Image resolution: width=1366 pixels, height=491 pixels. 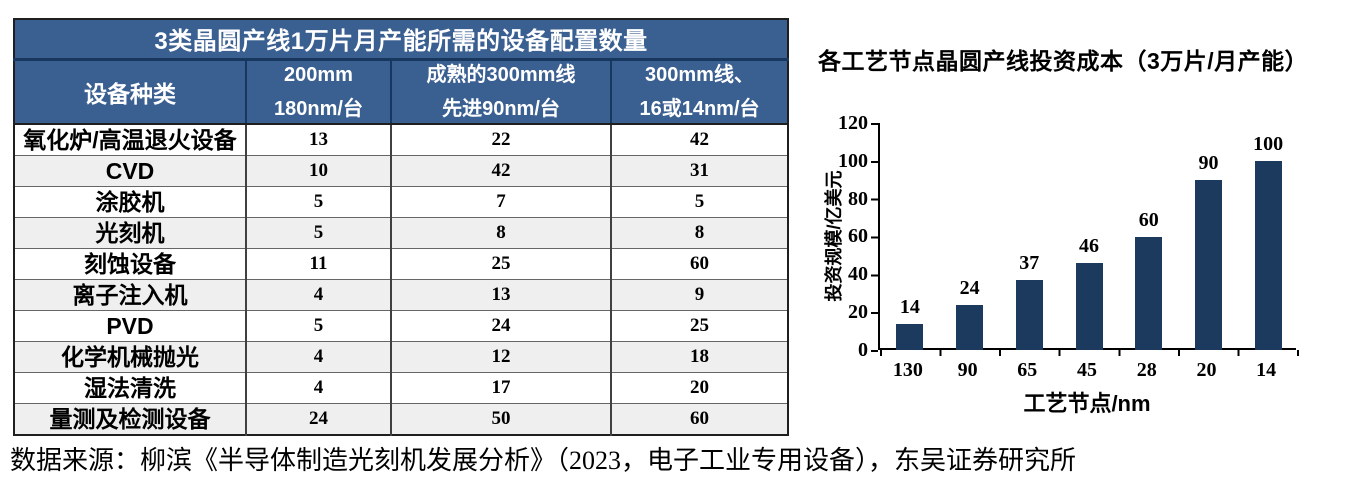 I want to click on table-row: 化学机械抛光 4 12 18, so click(x=401, y=357).